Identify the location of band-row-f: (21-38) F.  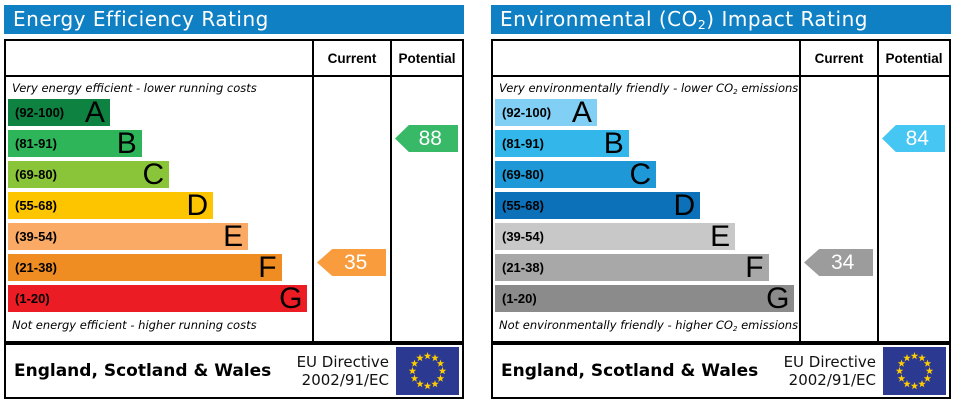
(160, 267).